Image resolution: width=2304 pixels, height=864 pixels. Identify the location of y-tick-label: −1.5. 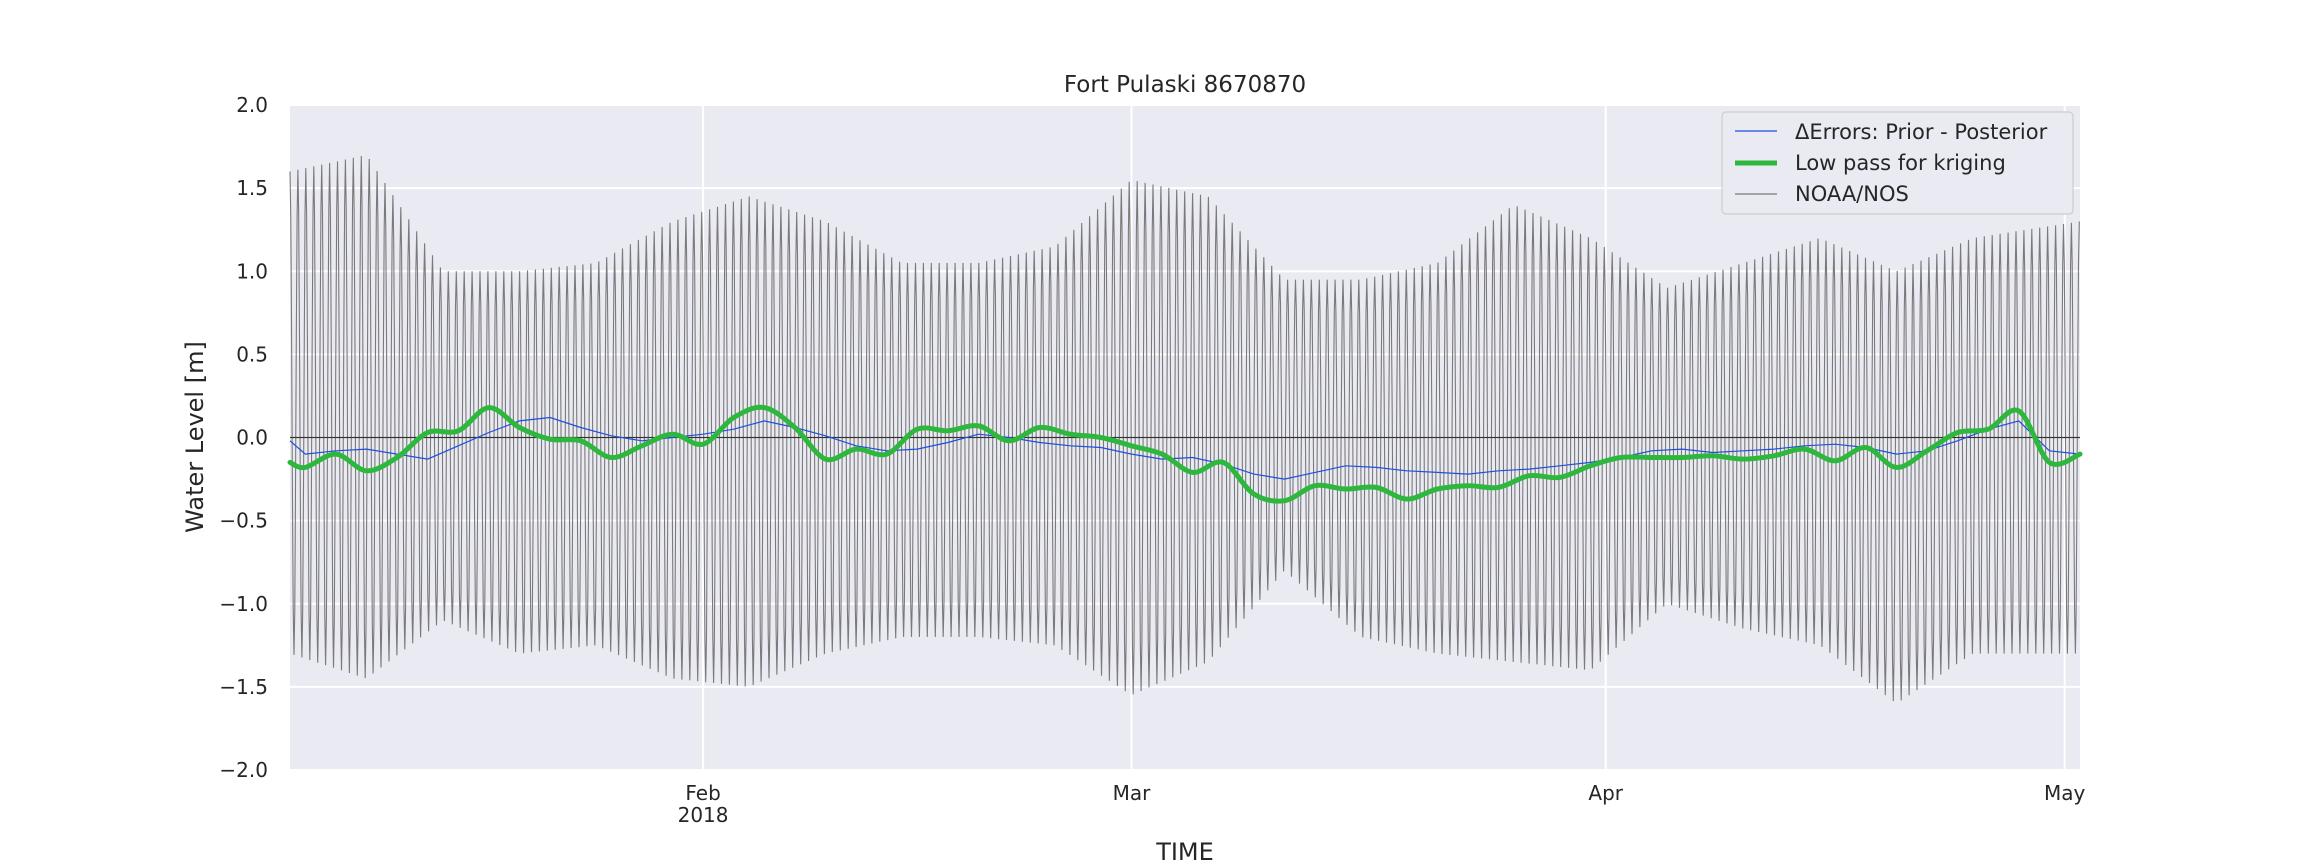
(243, 687).